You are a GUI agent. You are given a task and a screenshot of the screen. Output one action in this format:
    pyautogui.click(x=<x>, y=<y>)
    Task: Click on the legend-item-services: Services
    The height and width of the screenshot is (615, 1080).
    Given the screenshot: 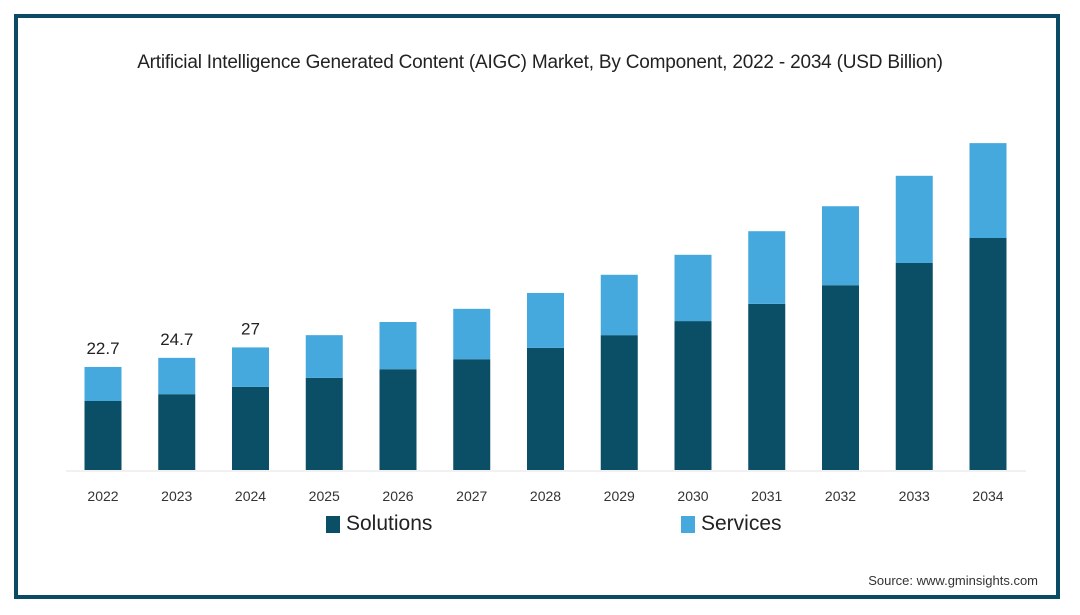 What is the action you would take?
    pyautogui.click(x=731, y=524)
    